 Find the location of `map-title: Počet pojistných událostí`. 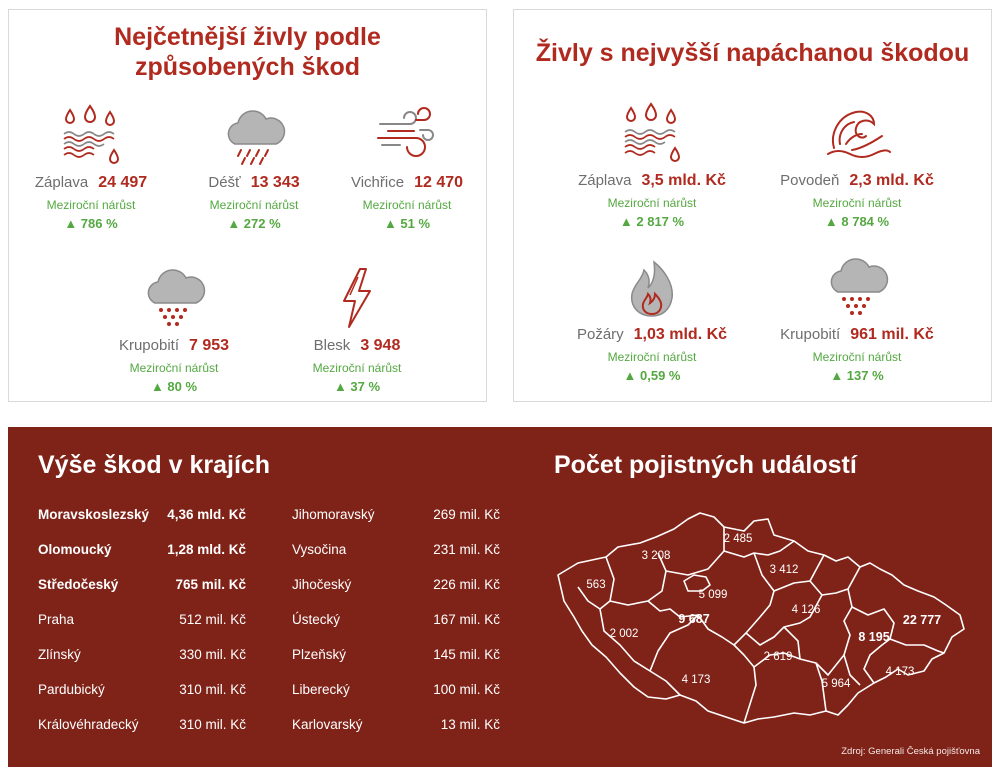

map-title: Počet pojistných událostí is located at coordinates (705, 465).